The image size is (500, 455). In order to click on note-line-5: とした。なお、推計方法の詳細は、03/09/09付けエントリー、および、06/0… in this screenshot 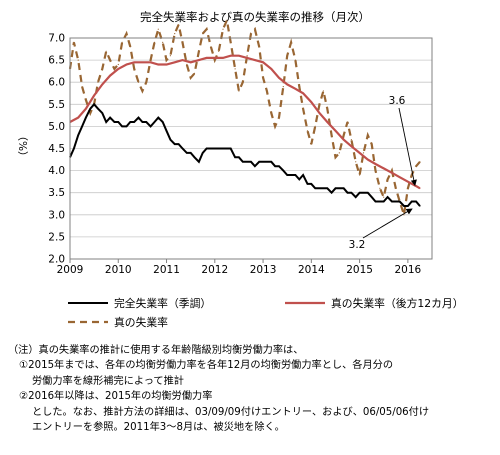, I will do `click(231, 412)`.